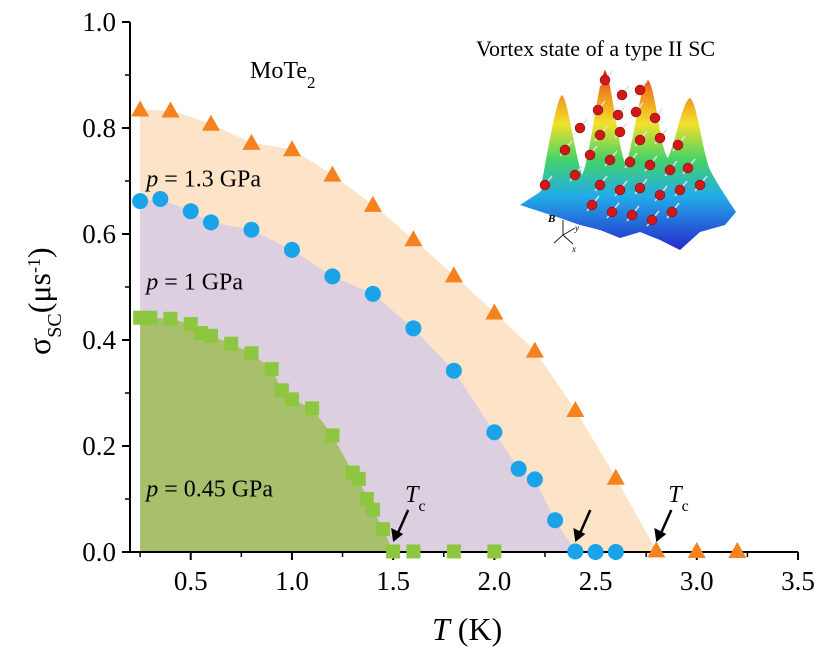  What do you see at coordinates (193, 283) in the screenshot?
I see `series-label-2: p = 1 GPa` at bounding box center [193, 283].